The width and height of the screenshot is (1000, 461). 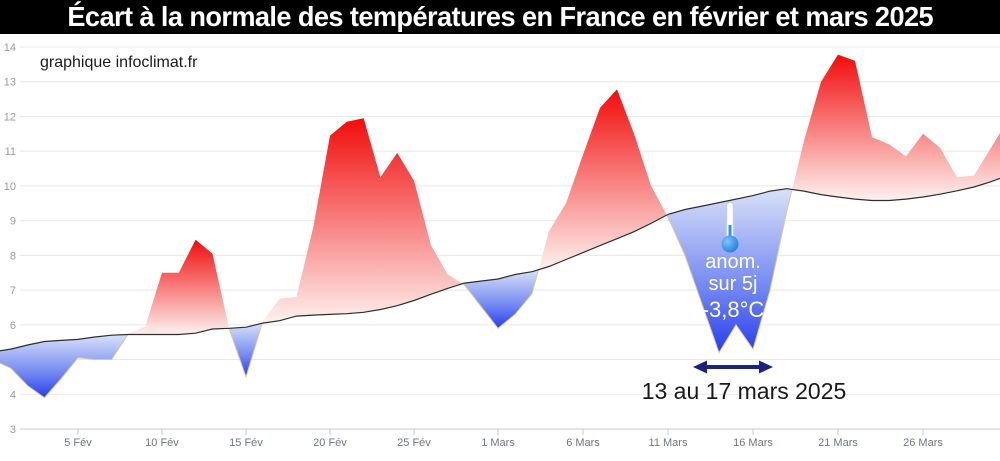 I want to click on svg-text: 13, so click(x=10, y=83).